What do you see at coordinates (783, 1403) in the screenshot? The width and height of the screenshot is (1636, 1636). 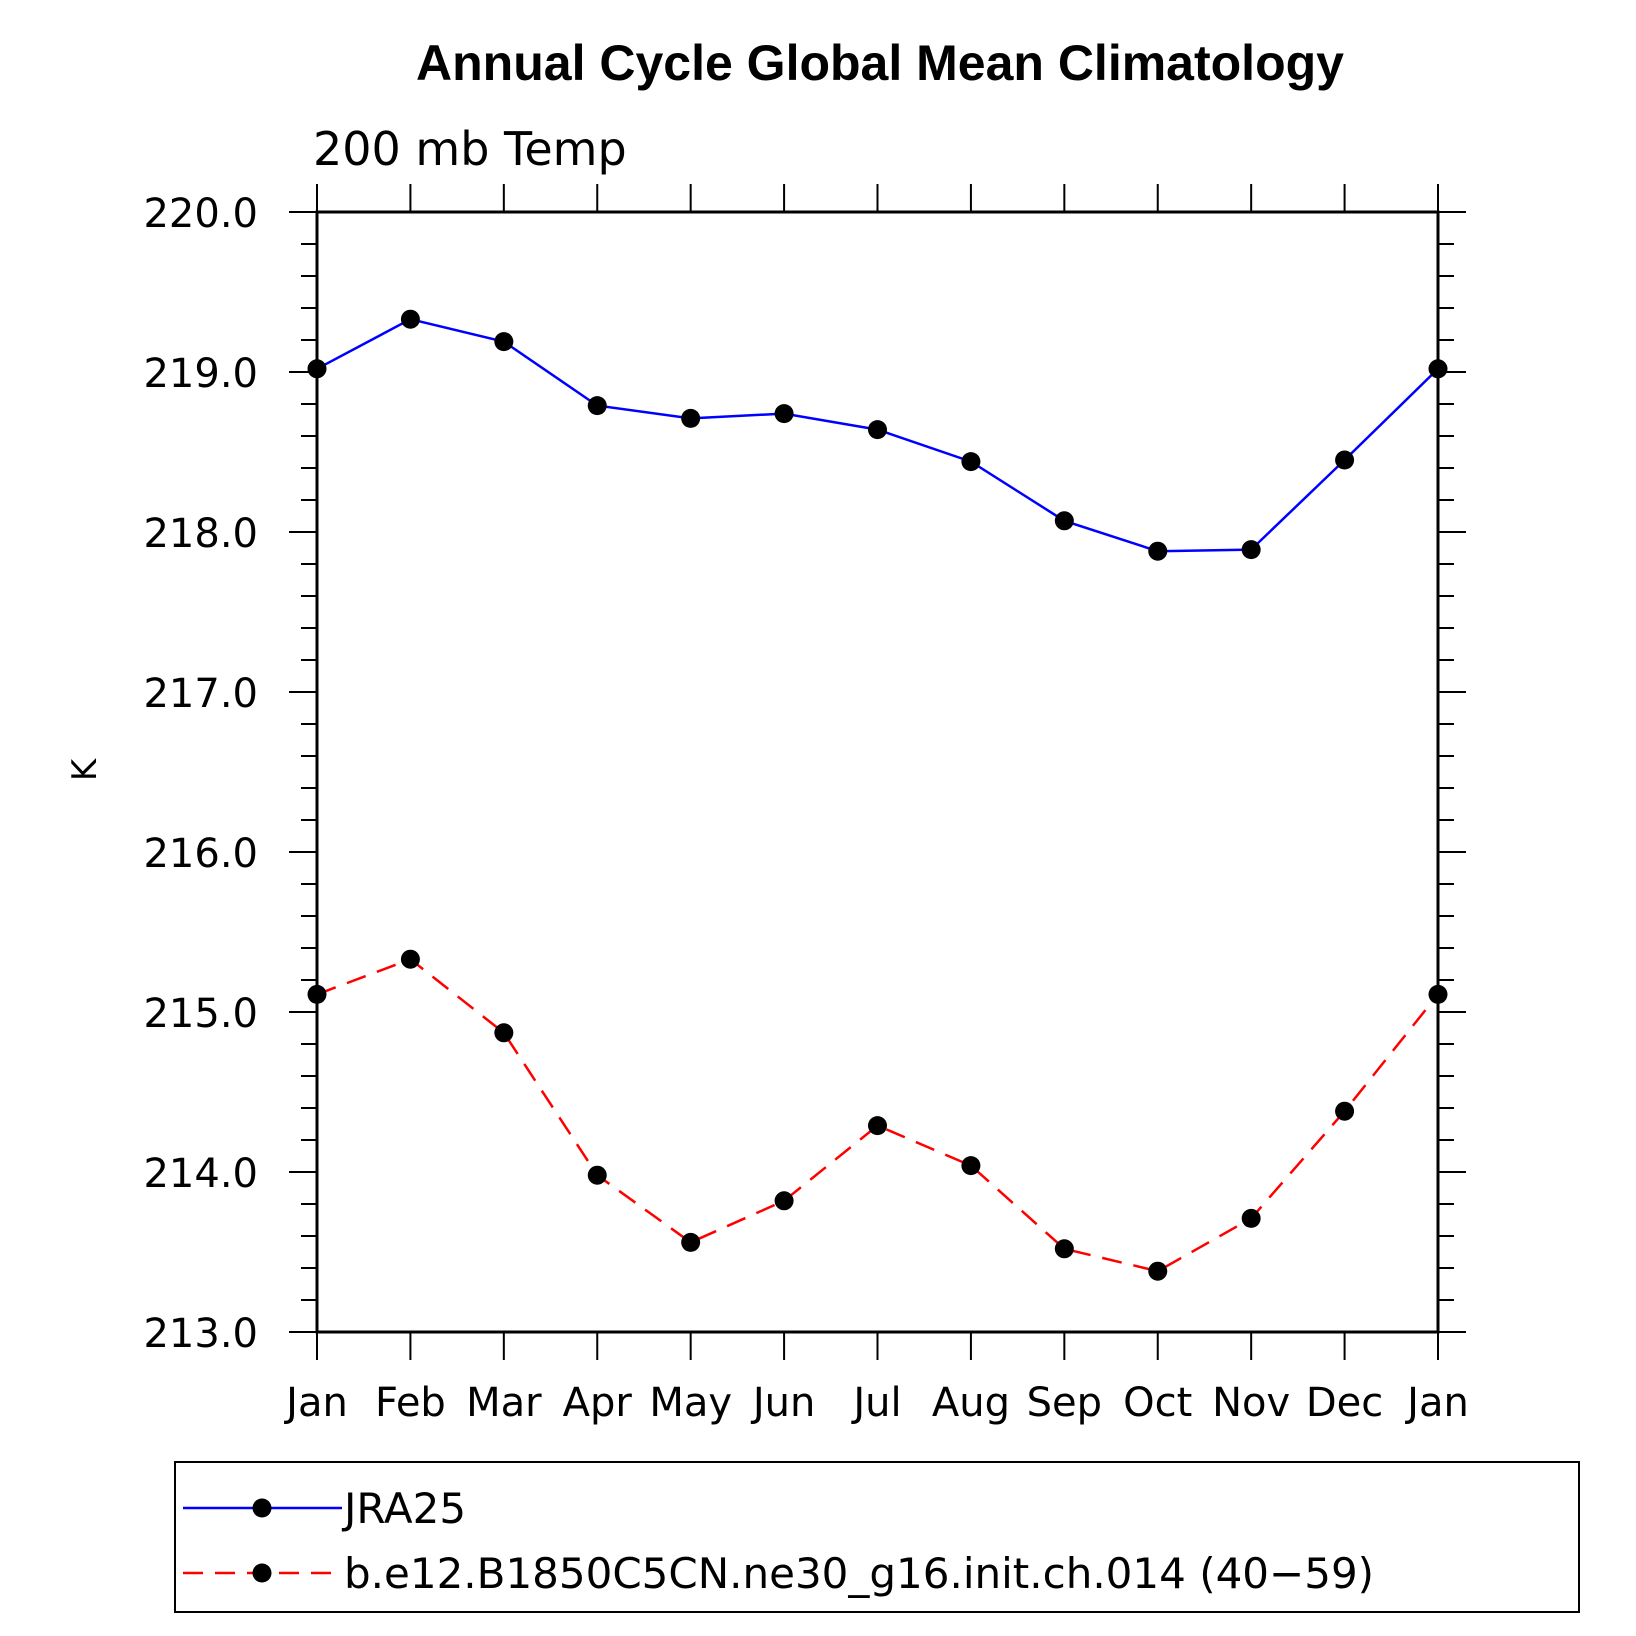 I see `x-tick-label: Jun` at bounding box center [783, 1403].